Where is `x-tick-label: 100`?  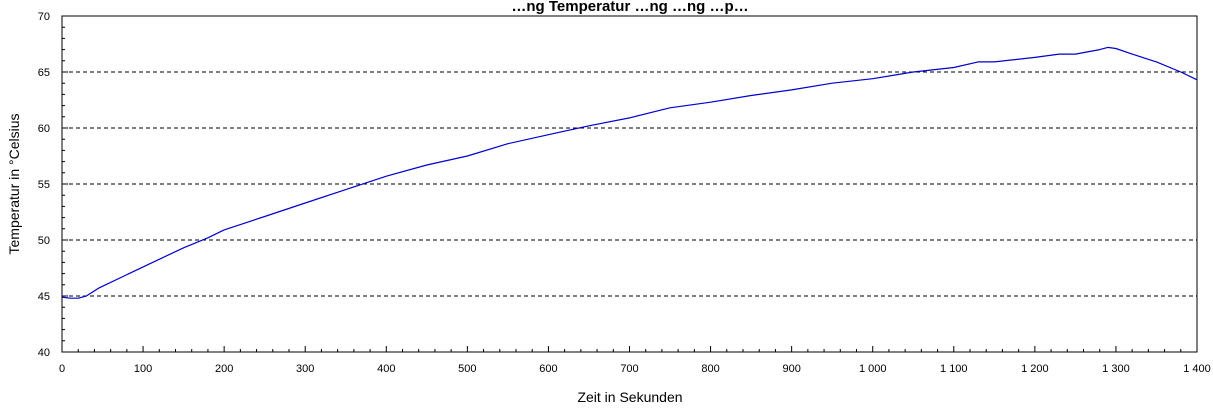
x-tick-label: 100 is located at coordinates (143, 369).